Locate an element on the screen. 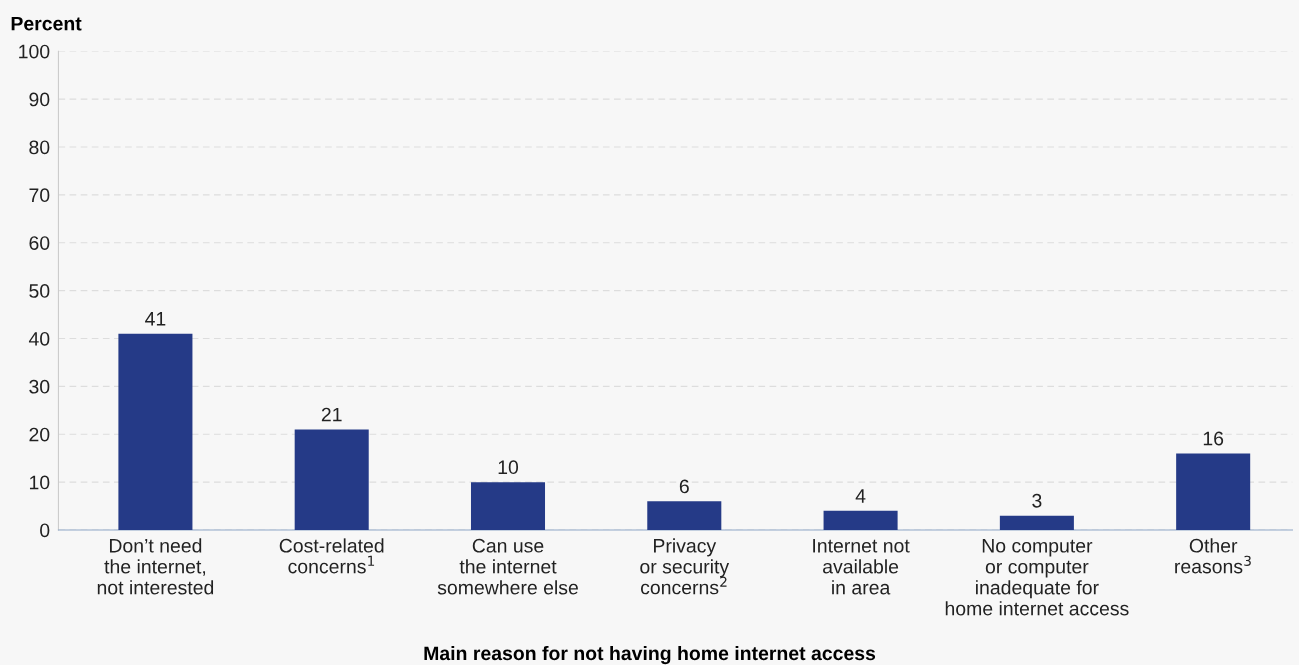 The image size is (1299, 665). y-tick-label: 40 is located at coordinates (39, 338).